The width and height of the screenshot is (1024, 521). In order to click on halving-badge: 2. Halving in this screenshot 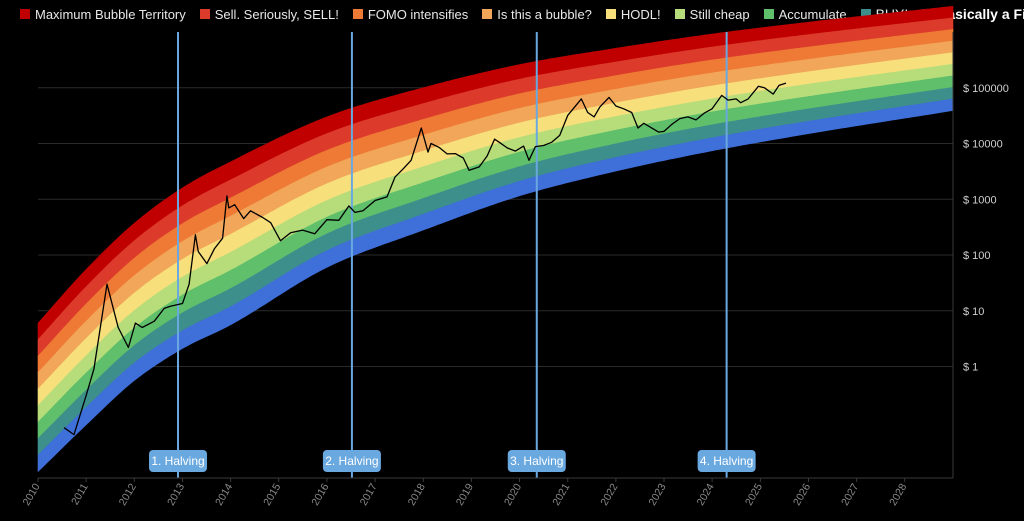, I will do `click(351, 461)`.